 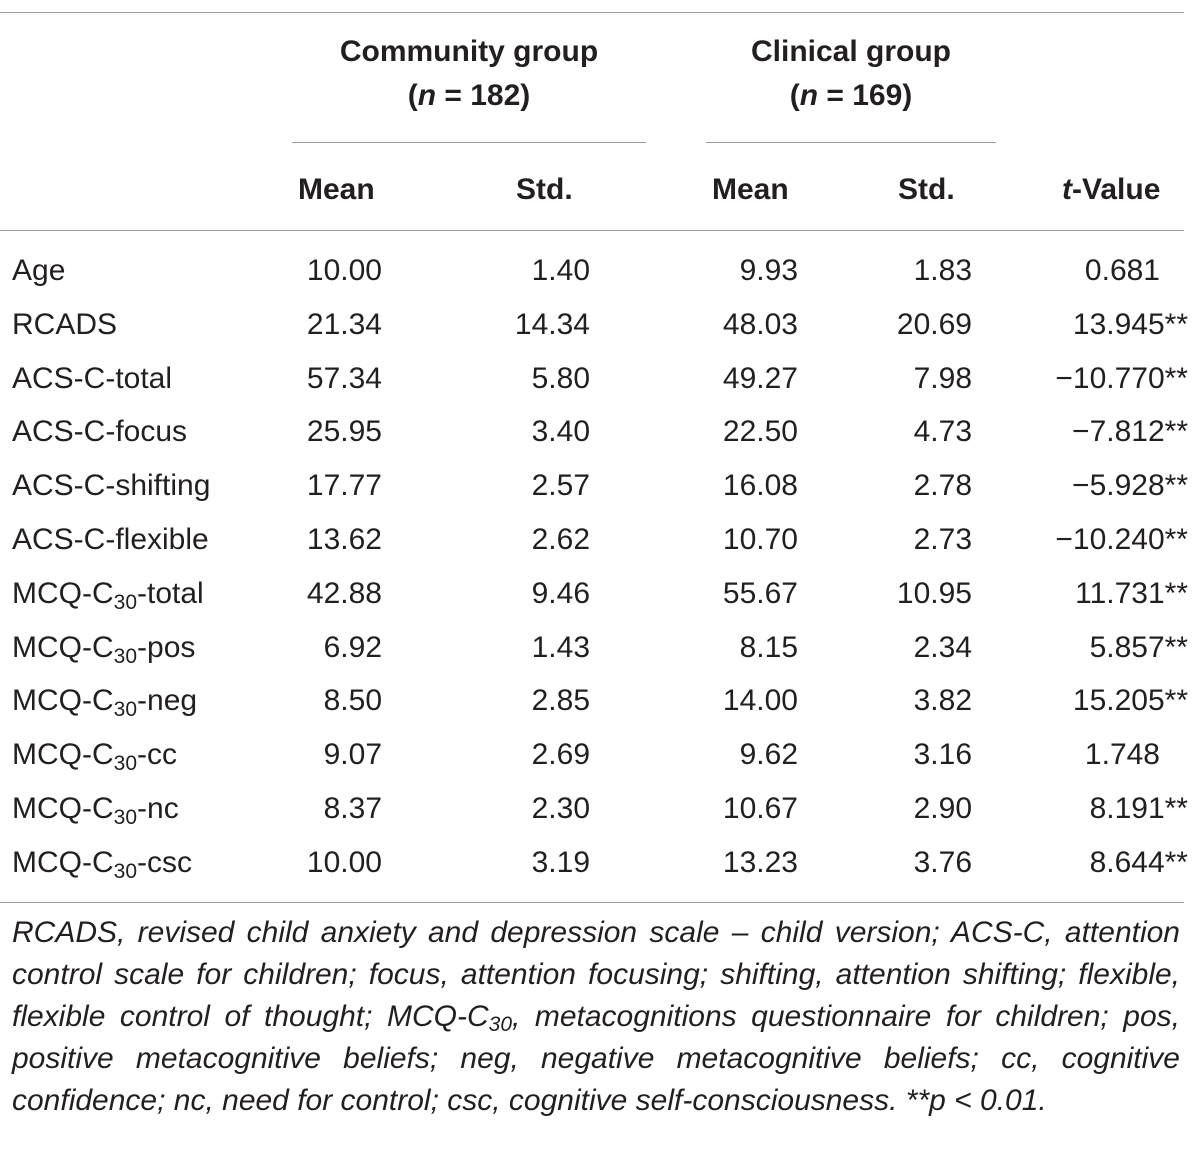 I want to click on cell-m2: 9.62, so click(x=768, y=755).